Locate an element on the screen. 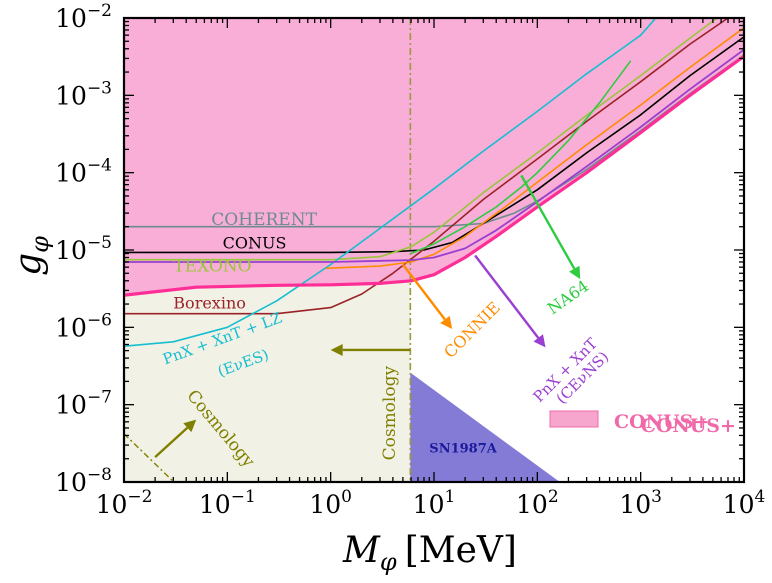 The width and height of the screenshot is (772, 583). x-axis-unit: [MeV] is located at coordinates (461, 550).